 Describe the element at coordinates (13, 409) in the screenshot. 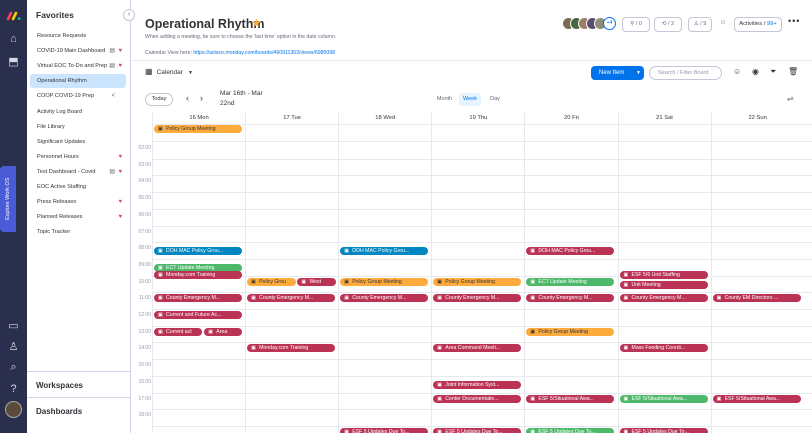

I see `user-avatar` at that location.